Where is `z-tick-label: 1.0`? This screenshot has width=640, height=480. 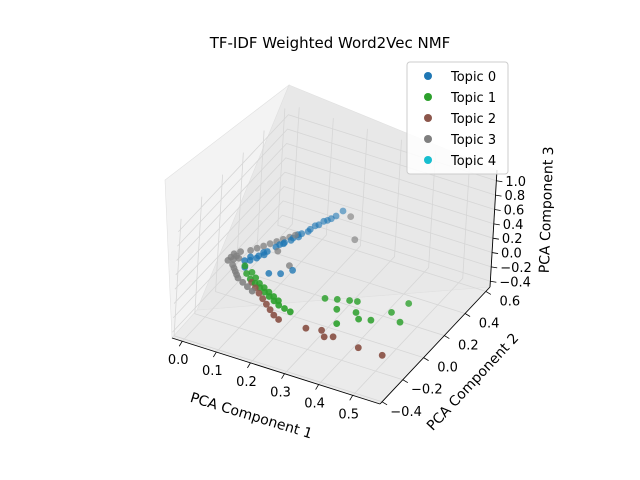
z-tick-label: 1.0 is located at coordinates (515, 182).